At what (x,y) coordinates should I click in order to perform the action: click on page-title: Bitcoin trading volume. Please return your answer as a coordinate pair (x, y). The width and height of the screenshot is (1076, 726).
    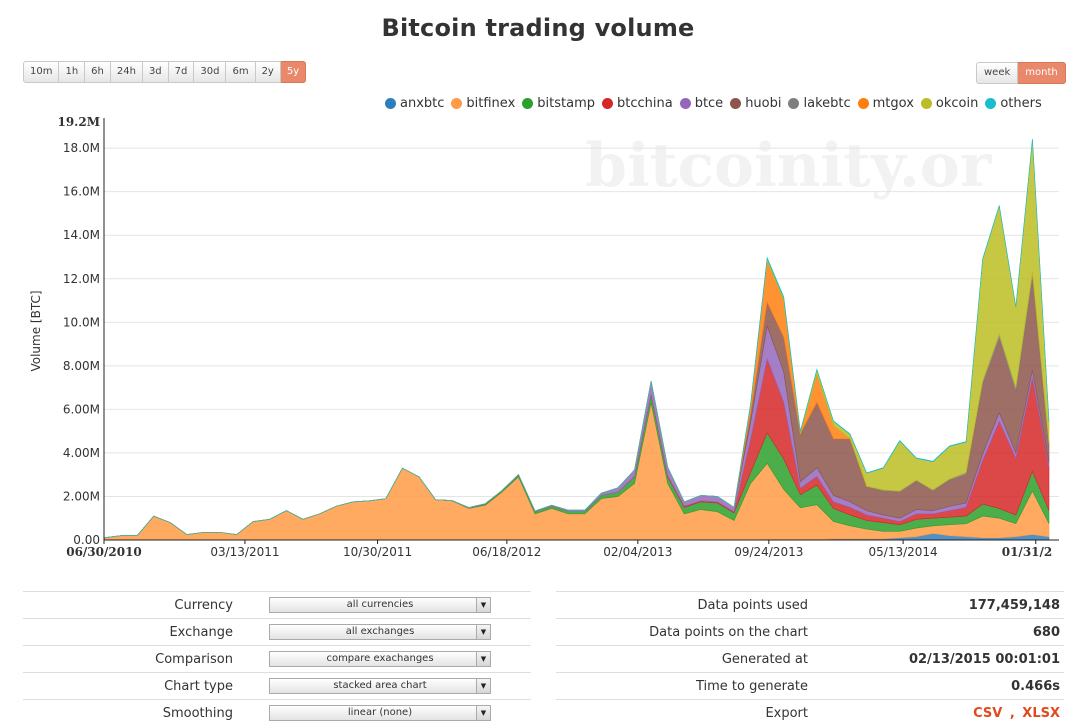
    Looking at the image, I should click on (538, 28).